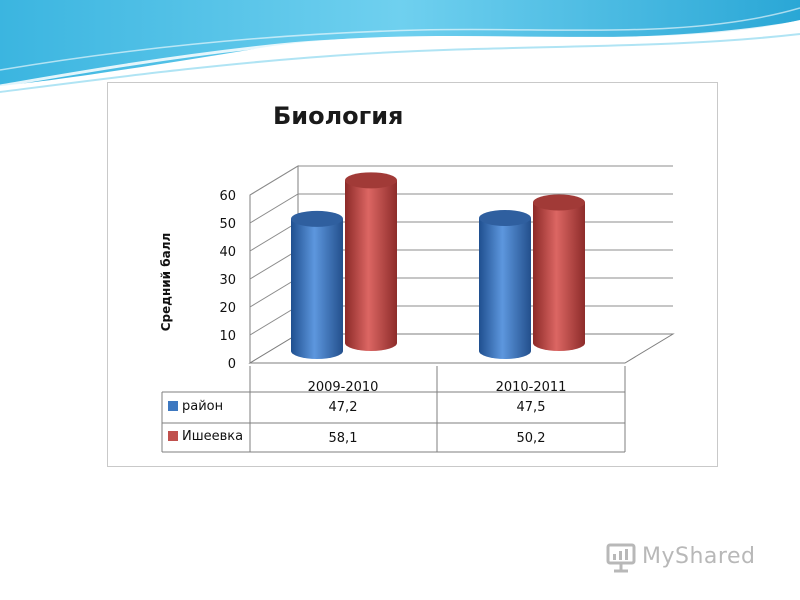 The width and height of the screenshot is (800, 600). What do you see at coordinates (232, 364) in the screenshot?
I see `y-tick-label: 0` at bounding box center [232, 364].